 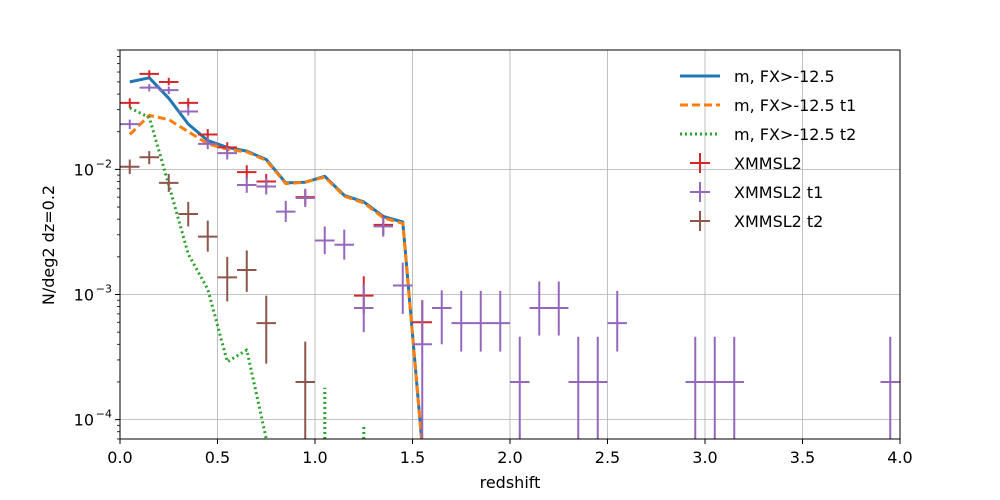 I want to click on series-xmmsl2-t2, so click(x=217, y=295).